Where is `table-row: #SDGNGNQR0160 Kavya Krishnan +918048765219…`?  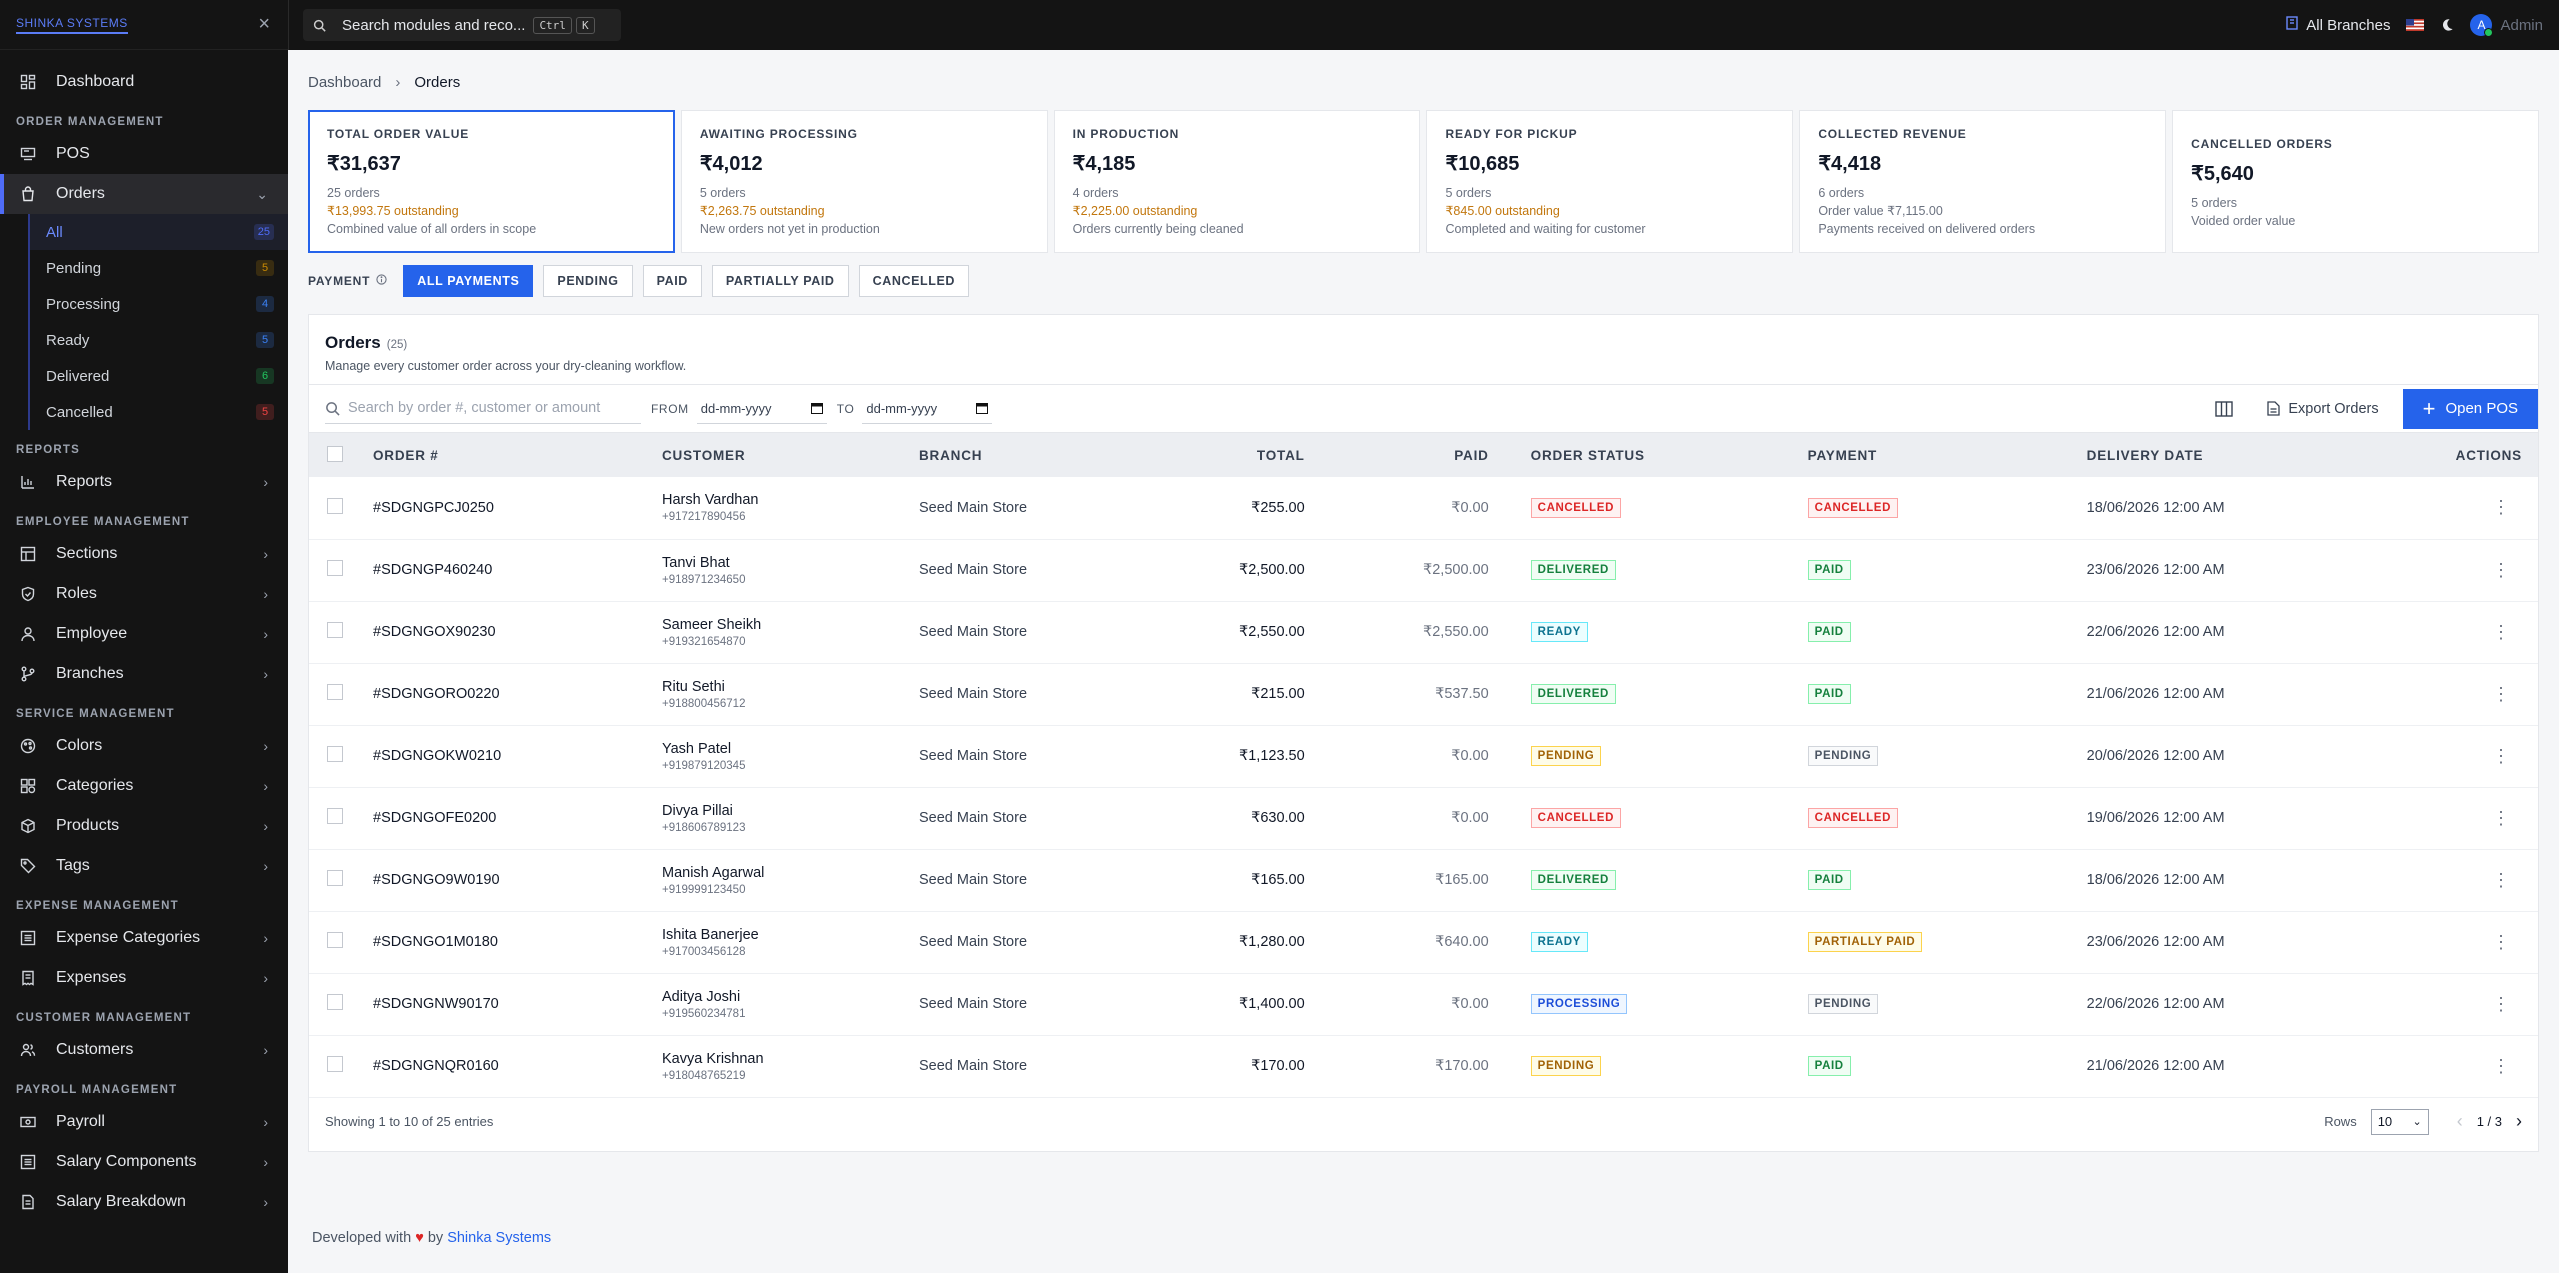
table-row: #SDGNGNQR0160 Kavya Krishnan +918048765219… is located at coordinates (1423, 1066).